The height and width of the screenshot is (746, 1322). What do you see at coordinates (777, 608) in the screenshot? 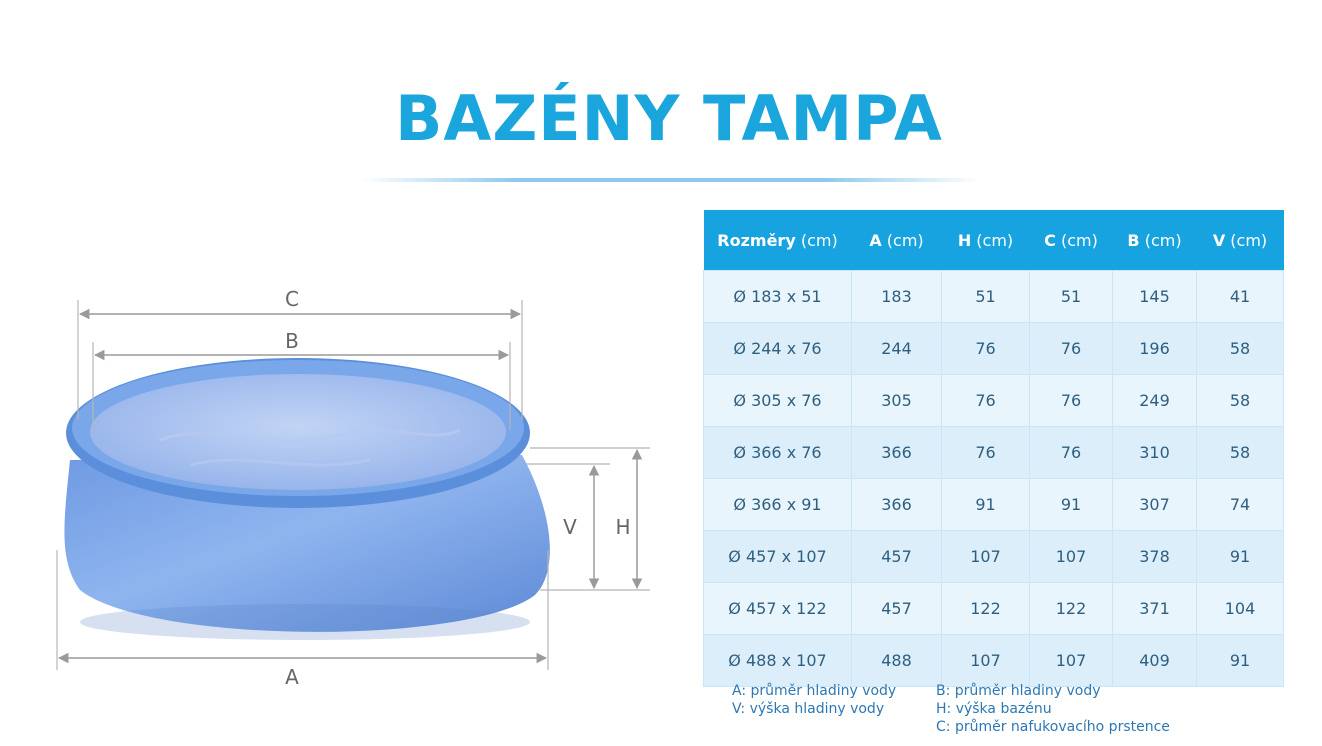
I see `cell-dimensions: Ø 457 x 122` at bounding box center [777, 608].